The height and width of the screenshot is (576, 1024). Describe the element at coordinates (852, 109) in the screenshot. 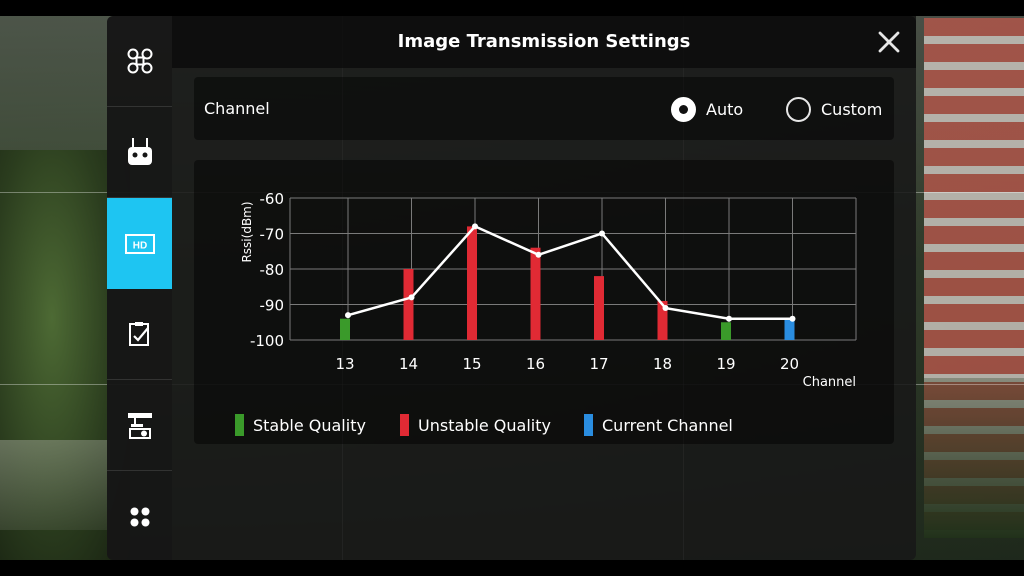

I see `radio-label-custom: Custom` at that location.